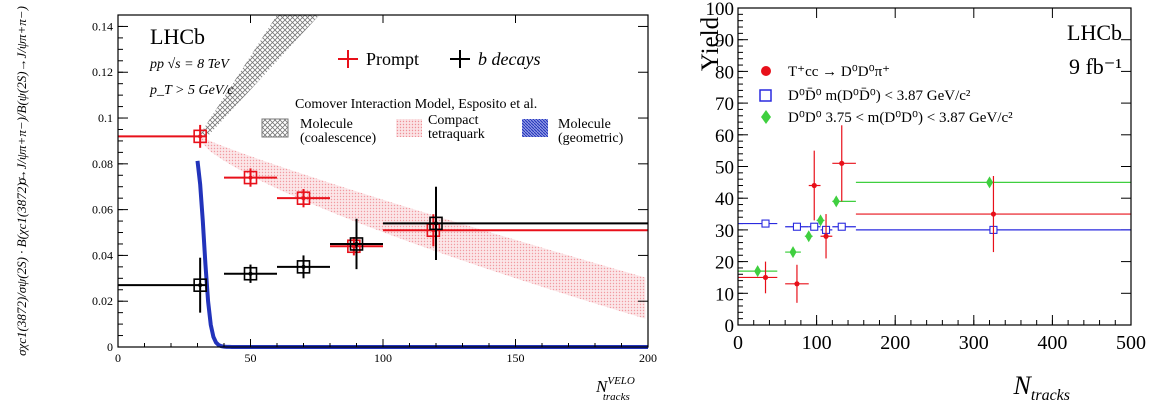  What do you see at coordinates (338, 131) in the screenshot?
I see `legend-label-coalescence: Molecule (coalescence)` at bounding box center [338, 131].